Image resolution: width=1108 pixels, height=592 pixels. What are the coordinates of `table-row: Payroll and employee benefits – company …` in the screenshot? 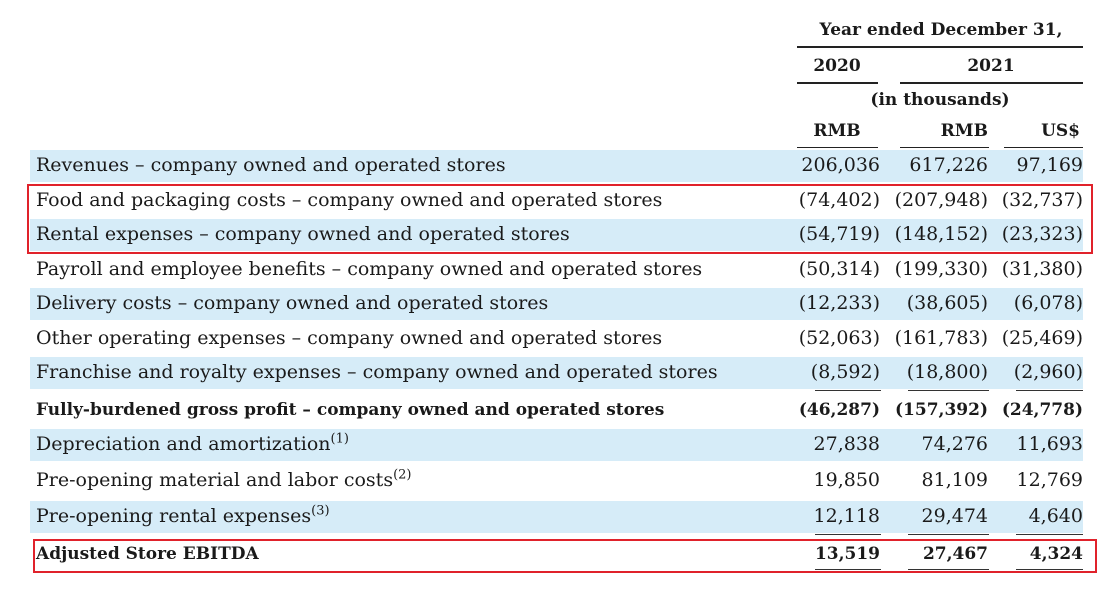 It's located at (556, 270).